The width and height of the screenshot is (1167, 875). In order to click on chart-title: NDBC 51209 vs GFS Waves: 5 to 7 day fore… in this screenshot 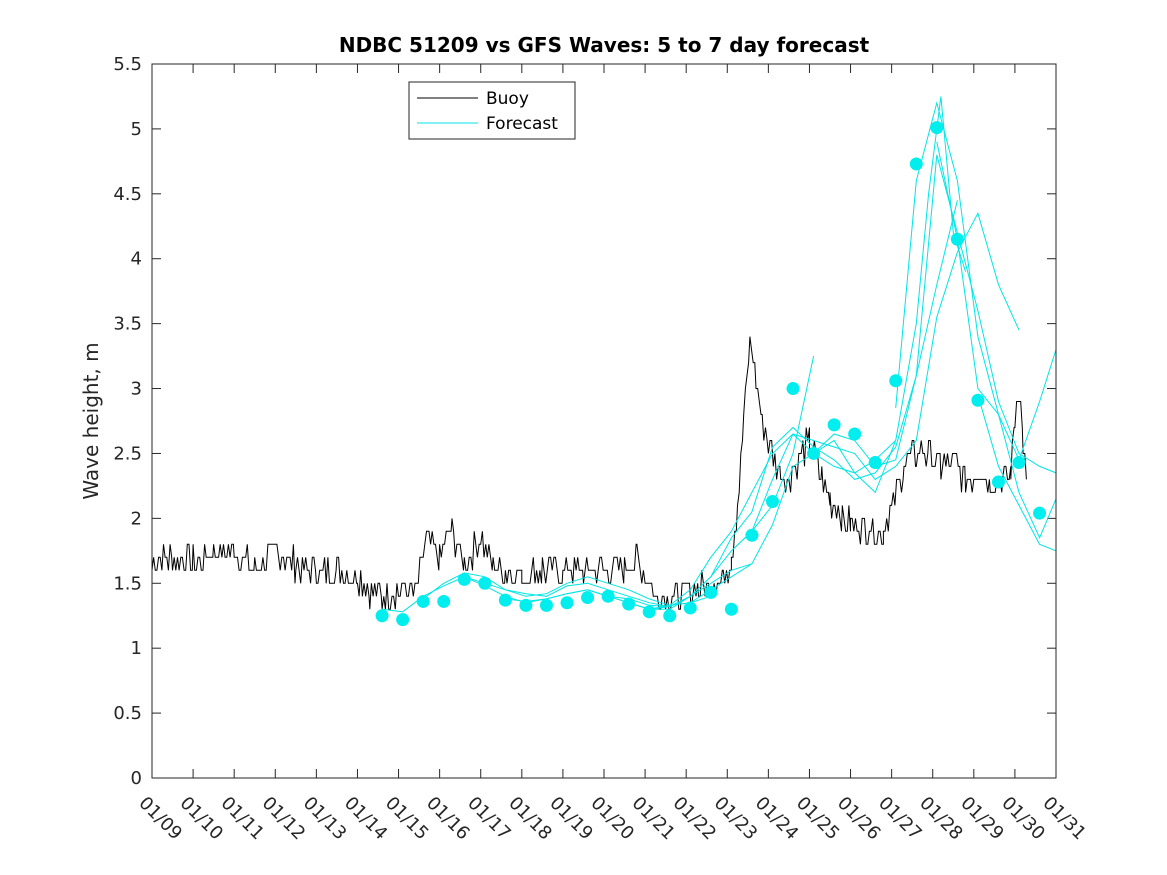, I will do `click(604, 45)`.